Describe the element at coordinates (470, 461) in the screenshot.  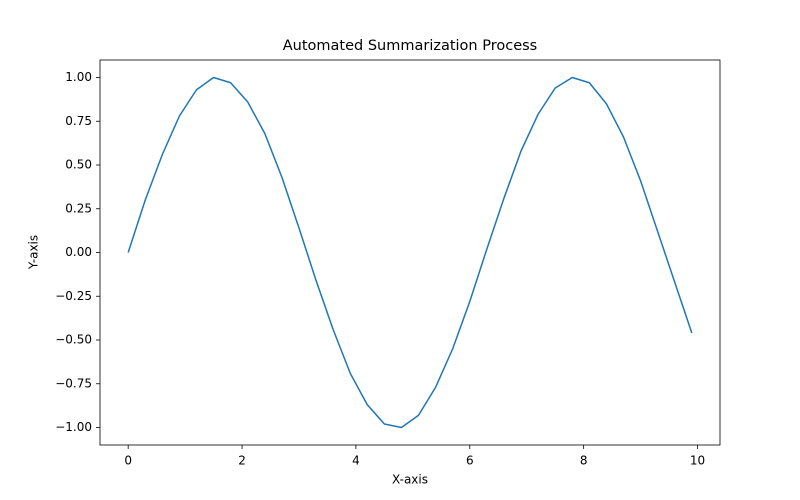
I see `x-tick-label: 6` at that location.